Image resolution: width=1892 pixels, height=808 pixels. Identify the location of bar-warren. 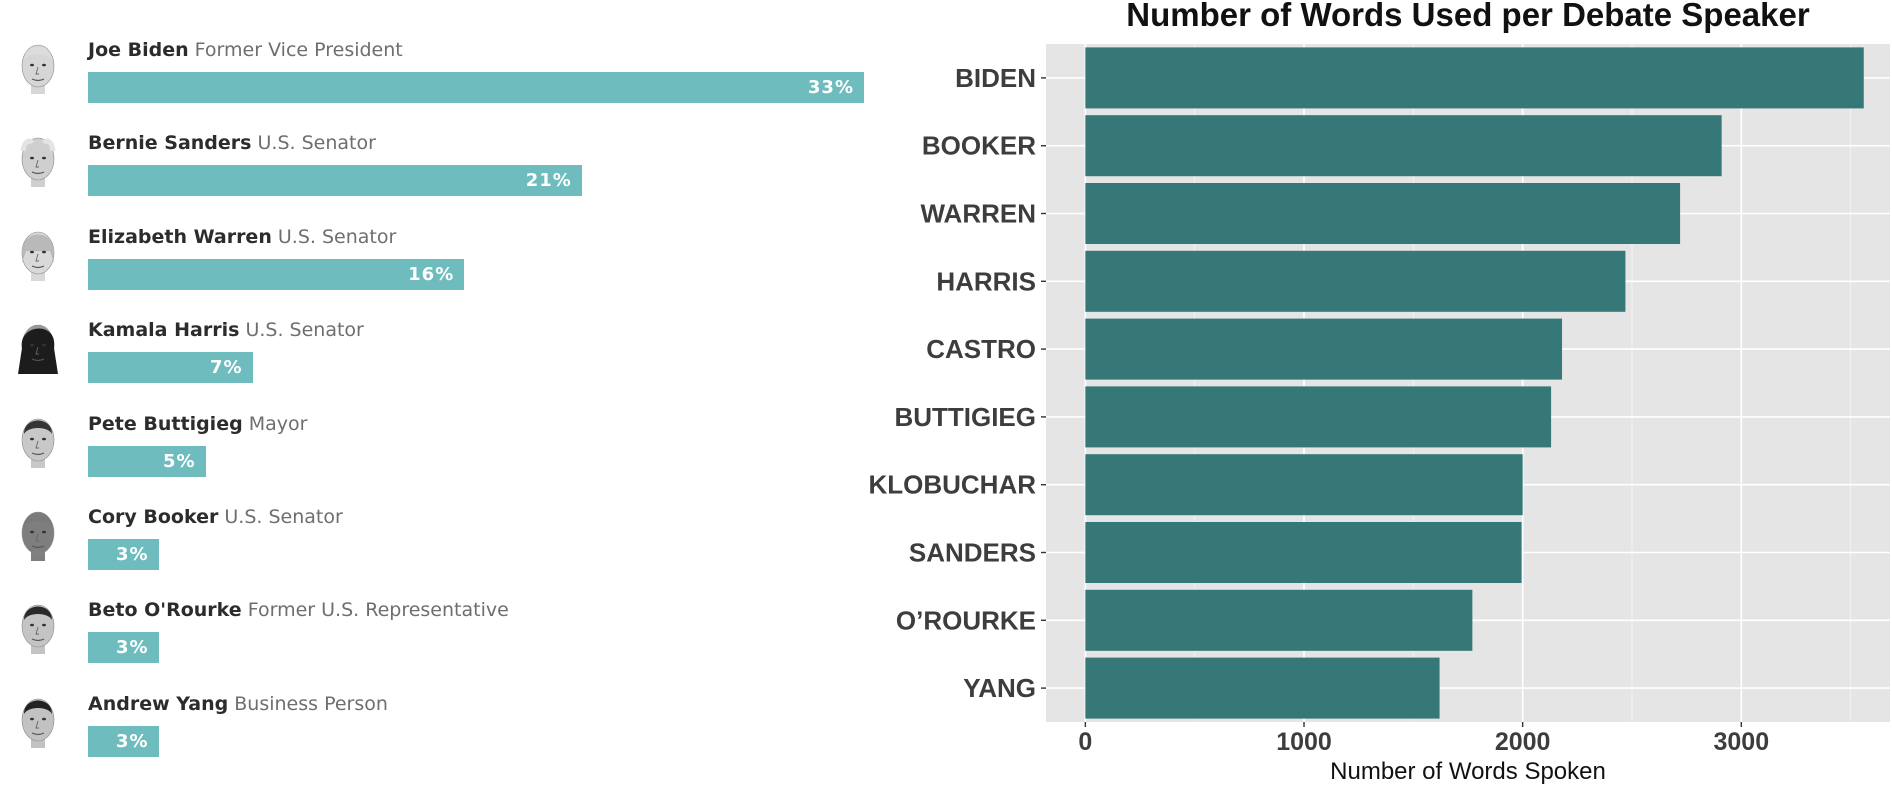
(1383, 213).